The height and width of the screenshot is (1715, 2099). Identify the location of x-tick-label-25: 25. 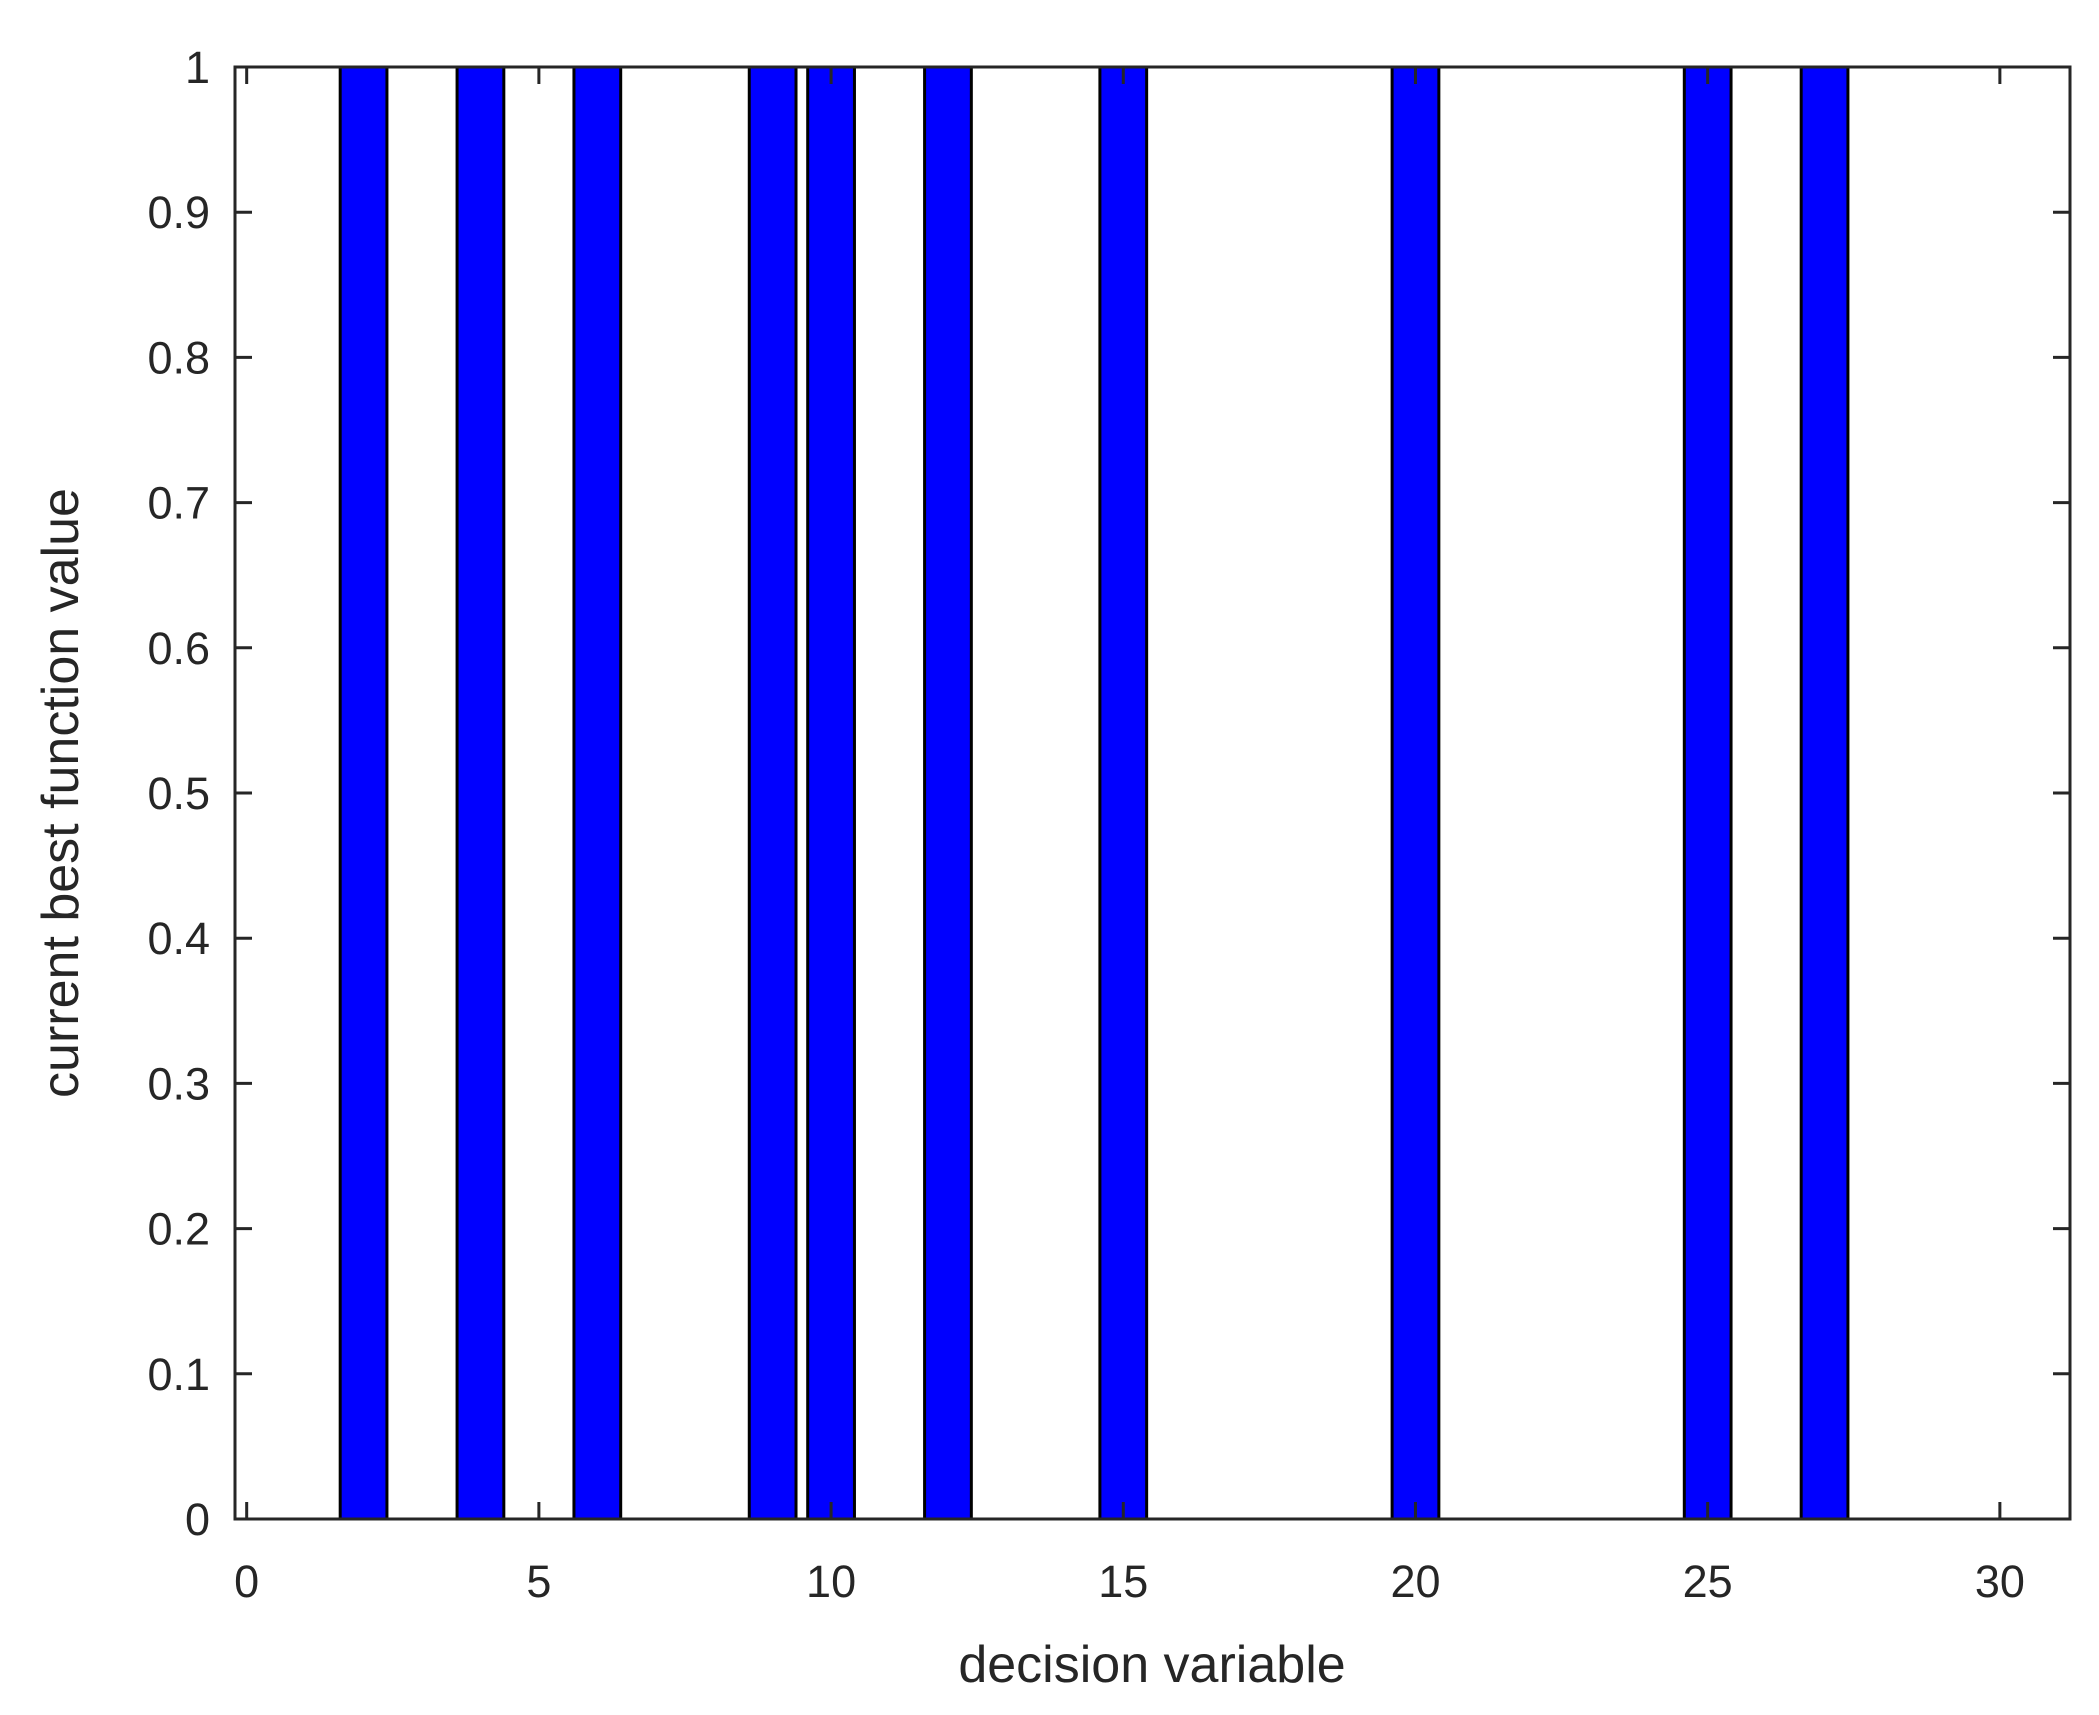
(1708, 1581).